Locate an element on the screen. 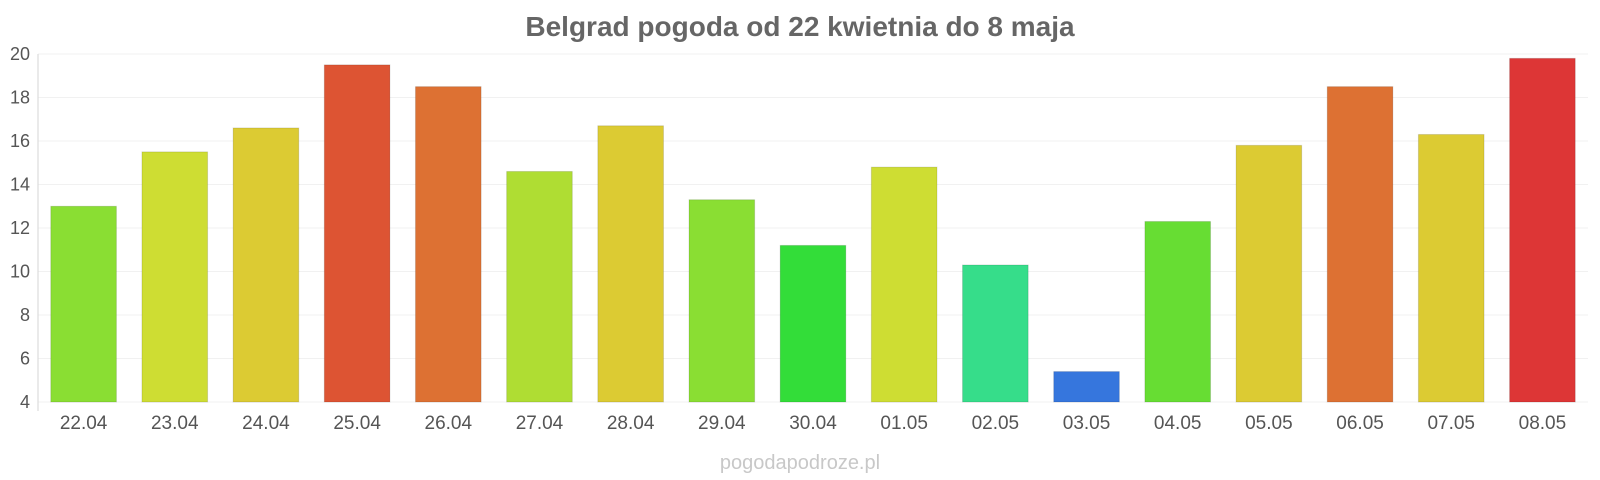 This screenshot has height=480, width=1600. y-tick-label: 16 is located at coordinates (20, 141).